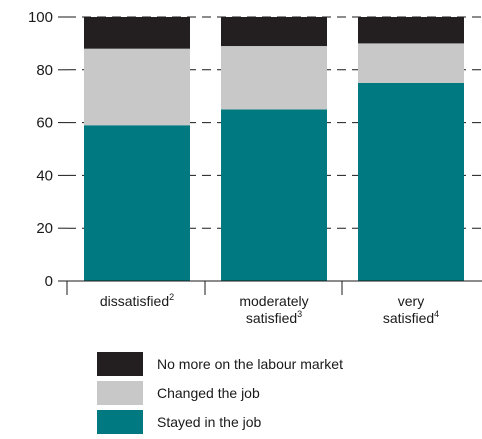 This screenshot has width=482, height=439. Describe the element at coordinates (274, 195) in the screenshot. I see `bar-moderately-satisfied-stayed-in-the-job` at that location.